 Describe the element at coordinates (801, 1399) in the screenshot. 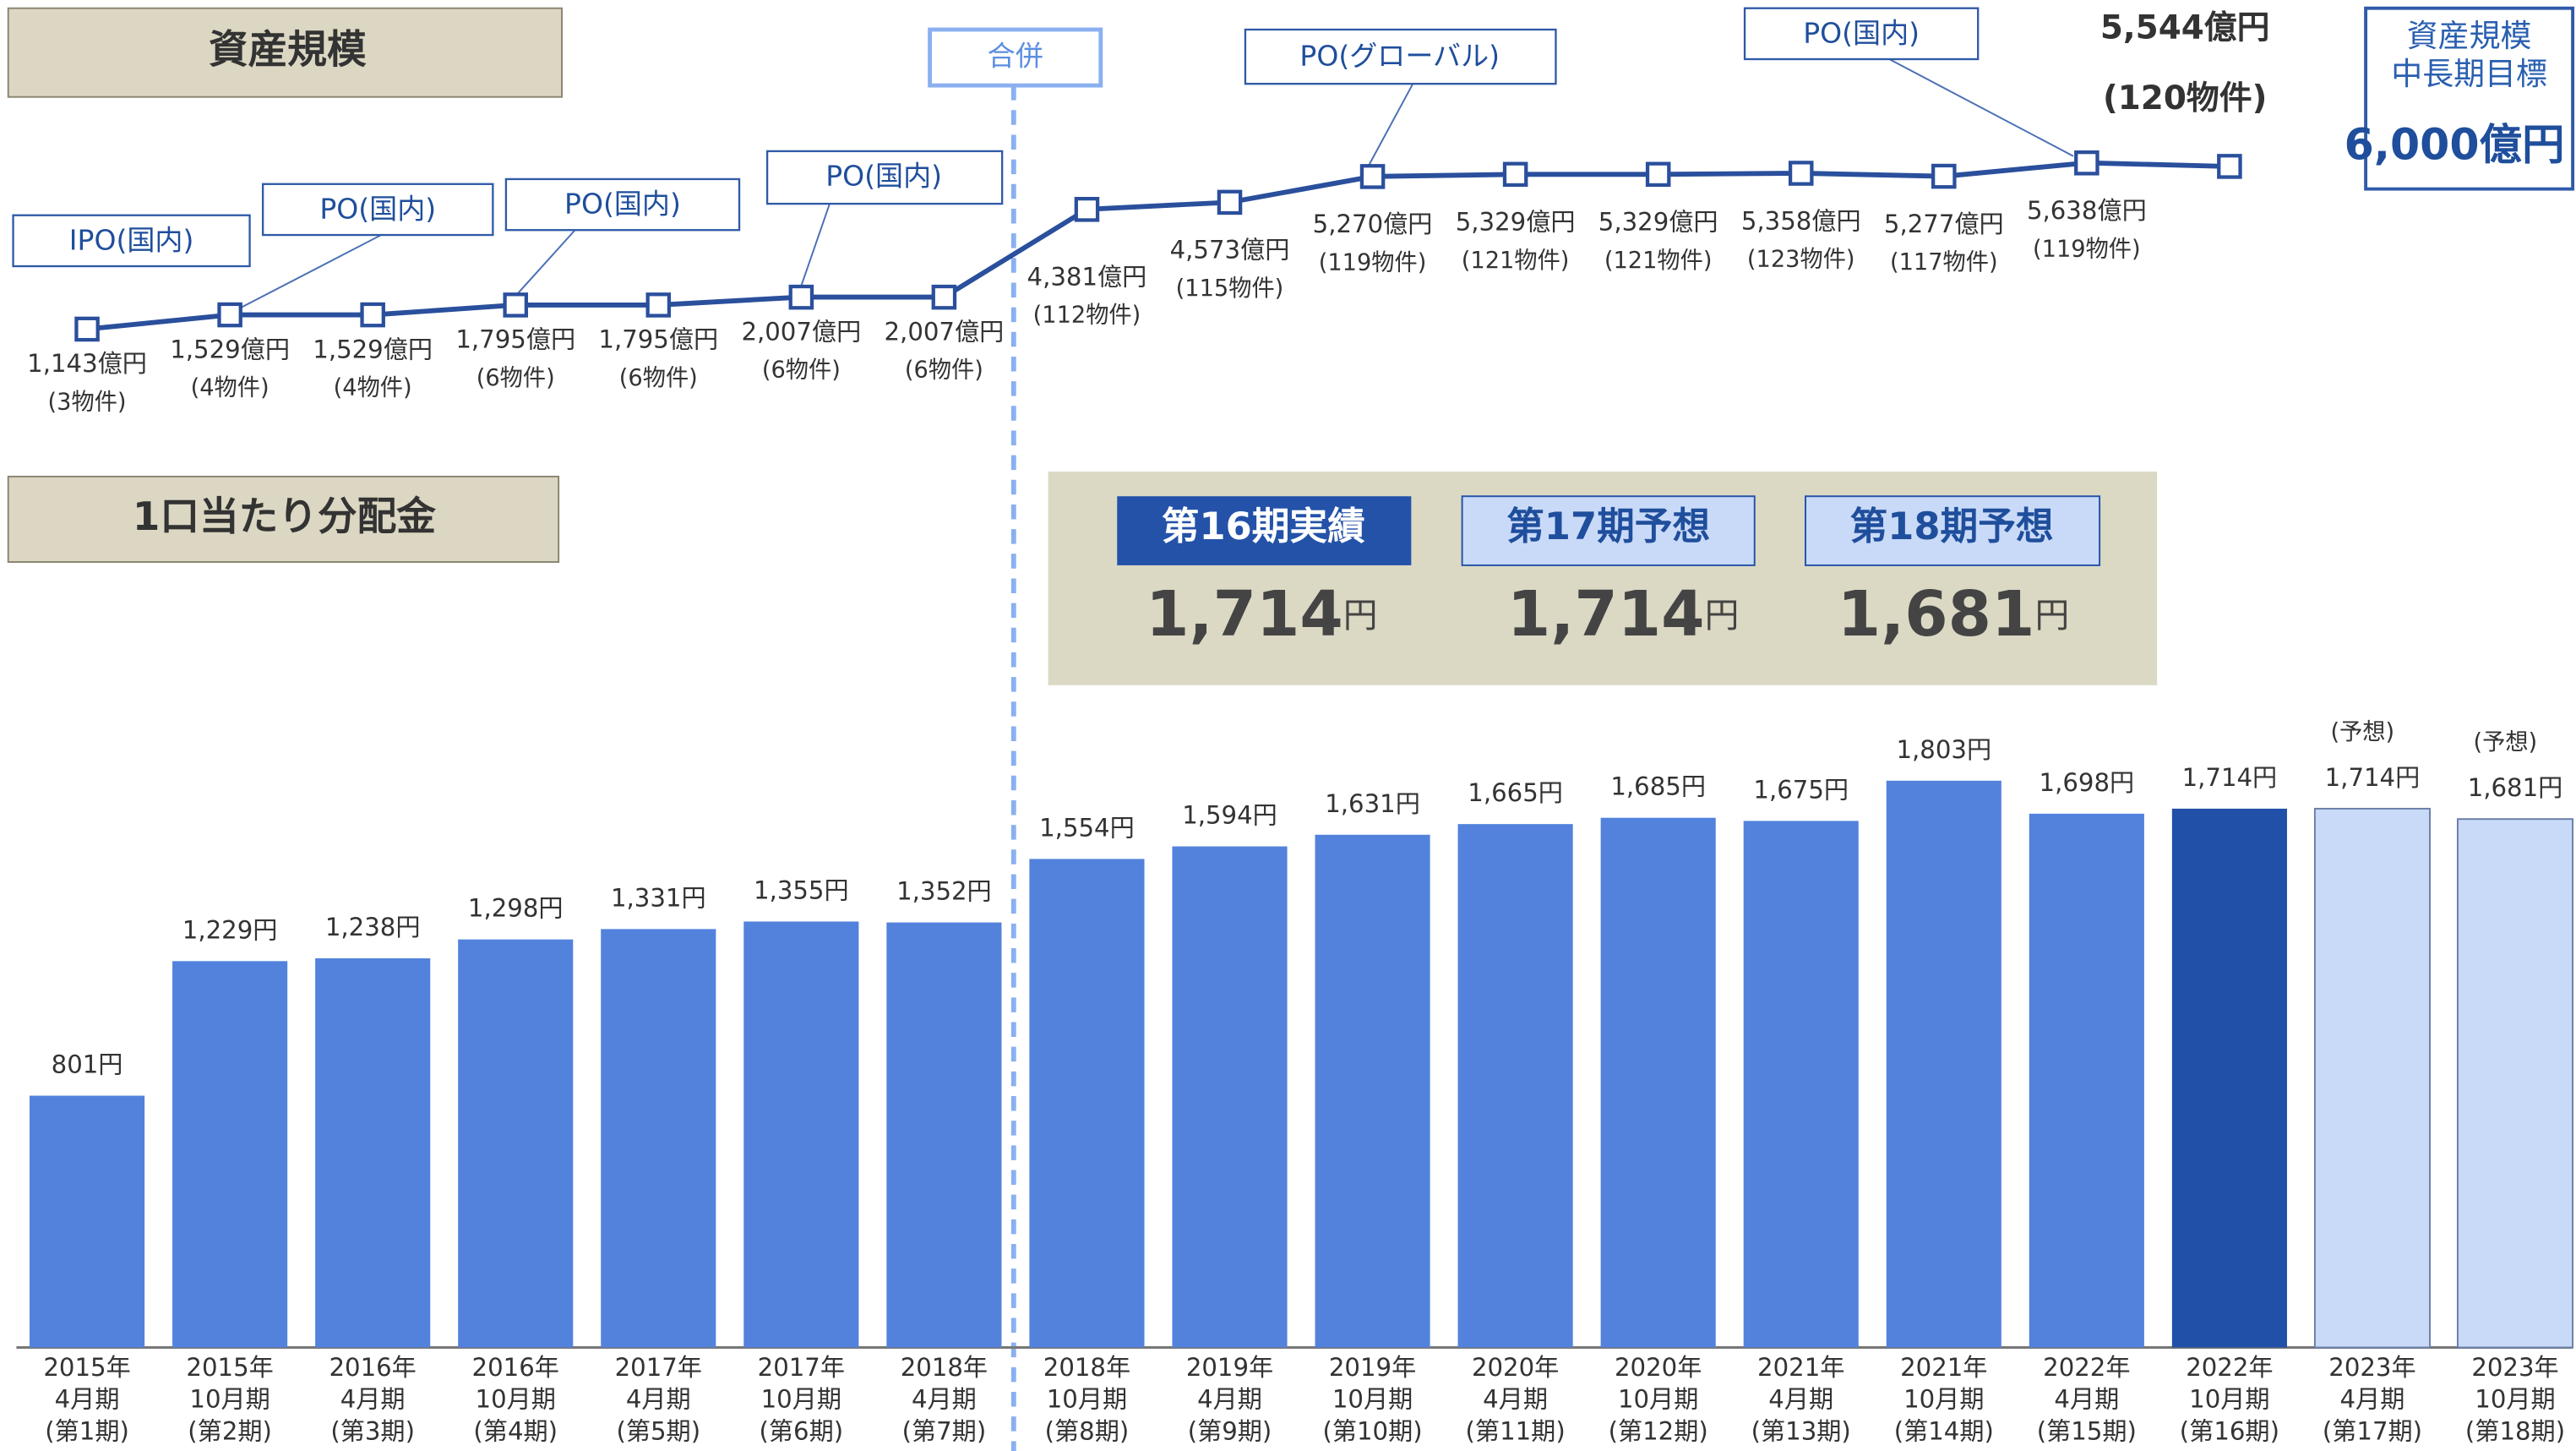

I see `x-tick-label: 2017年 10月期 (第6期)` at that location.